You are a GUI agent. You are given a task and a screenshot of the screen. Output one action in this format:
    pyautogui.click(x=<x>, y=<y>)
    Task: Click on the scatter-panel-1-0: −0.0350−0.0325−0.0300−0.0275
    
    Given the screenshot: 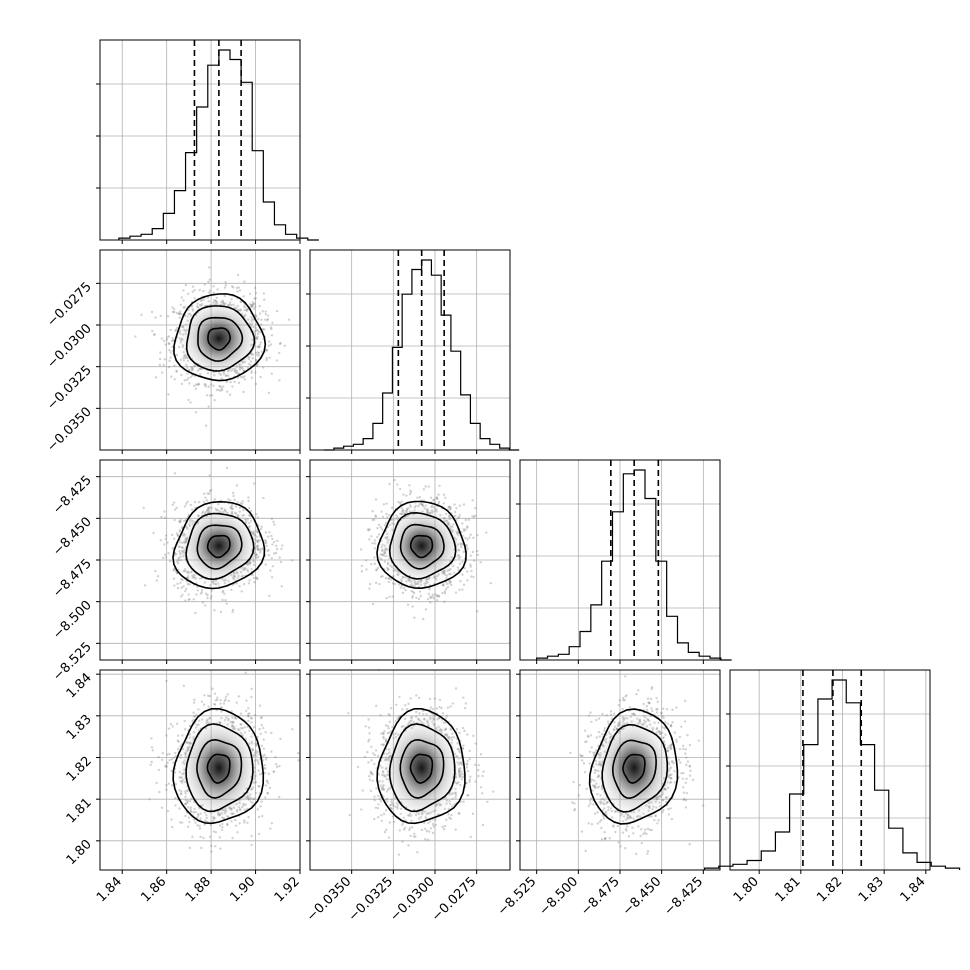 What is the action you would take?
    pyautogui.click(x=172, y=352)
    